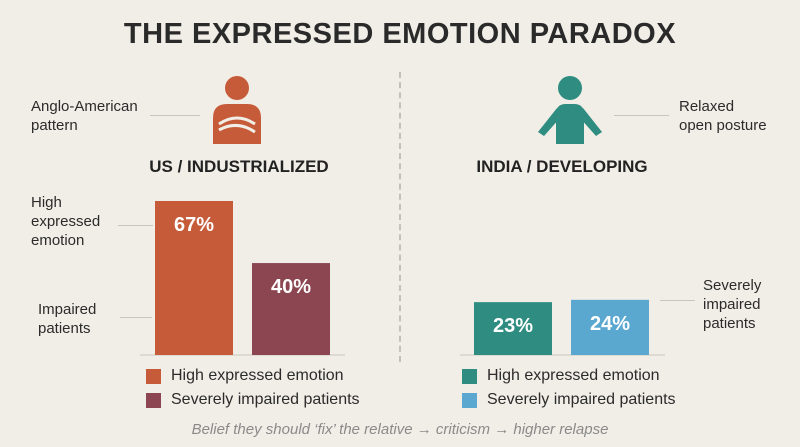 The width and height of the screenshot is (800, 447). I want to click on pattern-note: Anglo-American pattern, so click(84, 116).